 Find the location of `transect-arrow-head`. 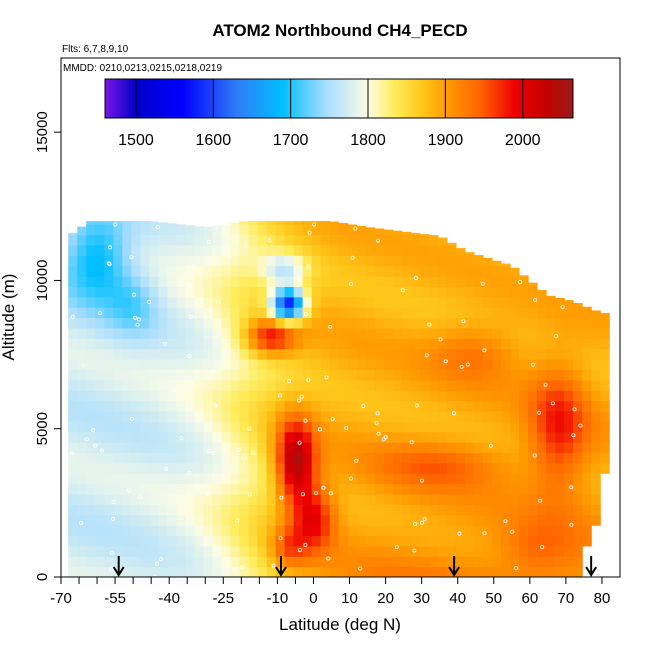

transect-arrow-head is located at coordinates (591, 571).